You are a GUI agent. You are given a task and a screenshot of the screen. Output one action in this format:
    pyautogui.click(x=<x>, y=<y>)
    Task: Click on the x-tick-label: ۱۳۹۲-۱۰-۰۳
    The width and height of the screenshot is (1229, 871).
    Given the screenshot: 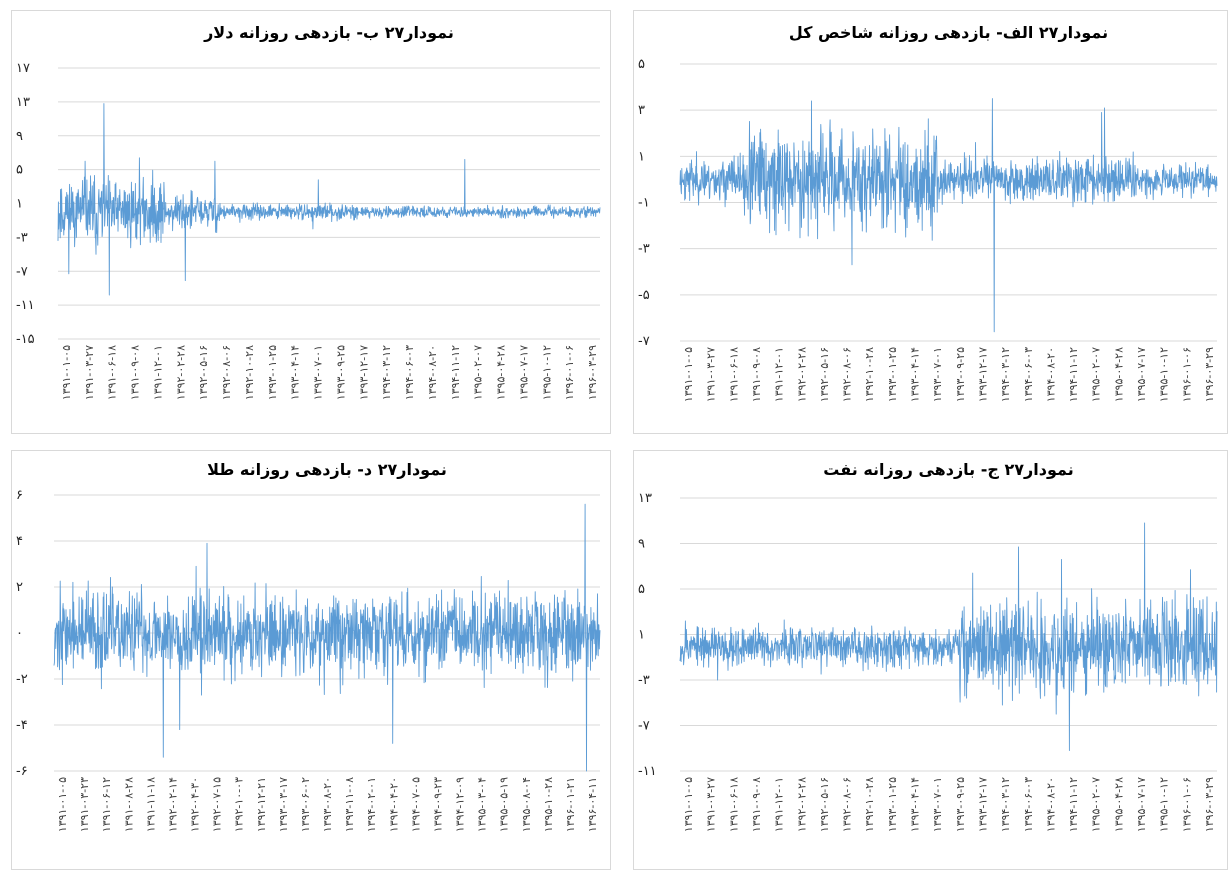 What is the action you would take?
    pyautogui.click(x=239, y=804)
    